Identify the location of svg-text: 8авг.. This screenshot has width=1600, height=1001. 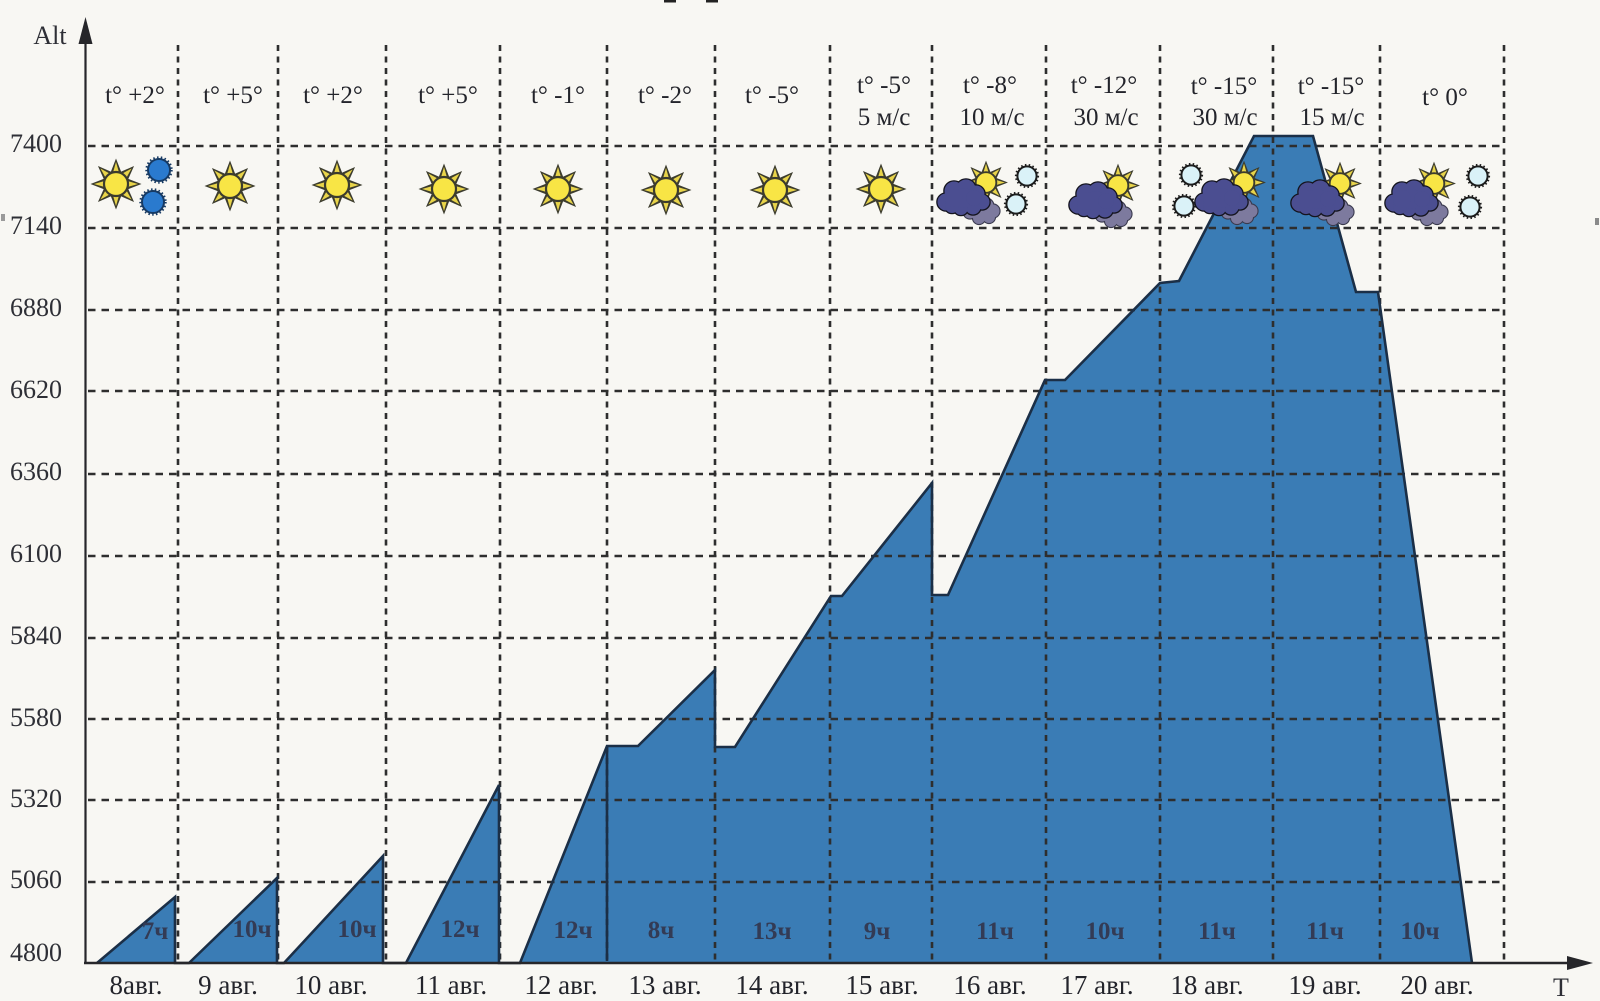
(135, 985).